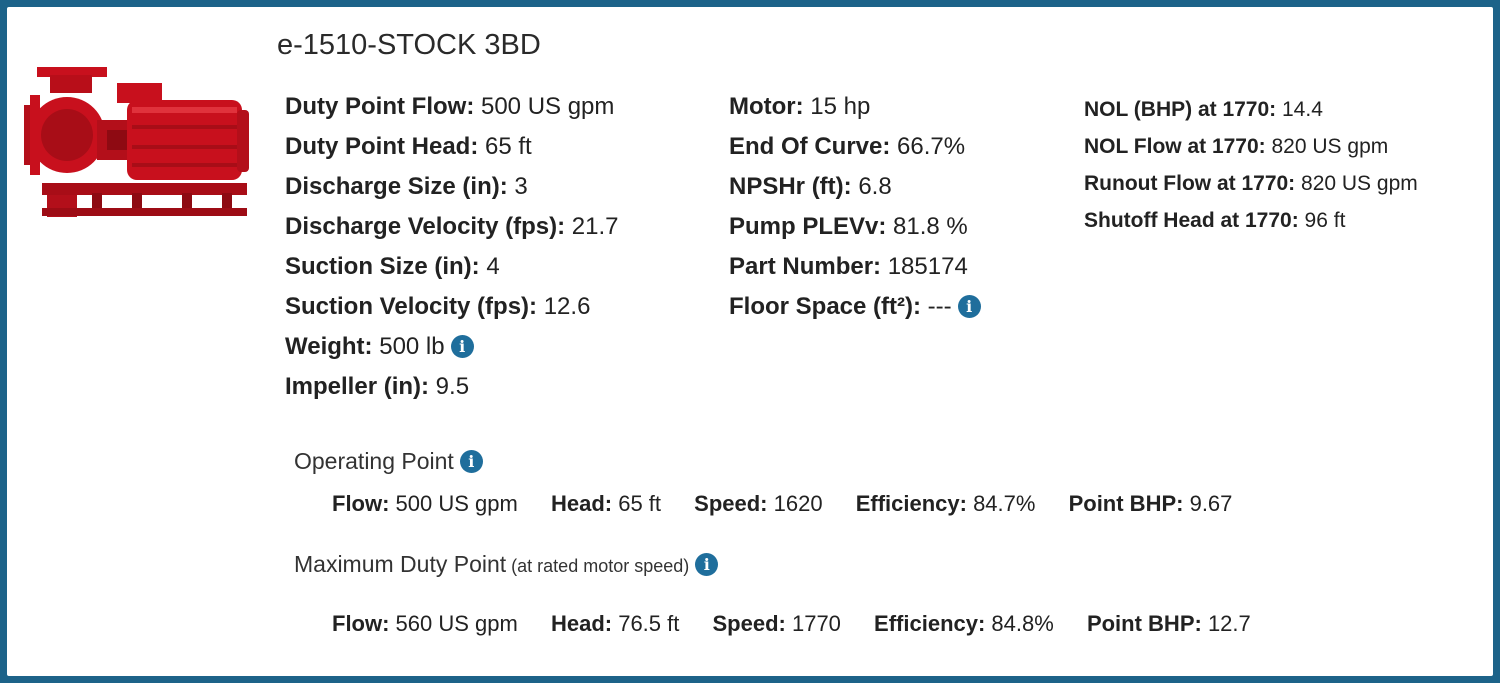 This screenshot has height=683, width=1500. Describe the element at coordinates (776, 623) in the screenshot. I see `max-speed: Speed: 1770` at that location.